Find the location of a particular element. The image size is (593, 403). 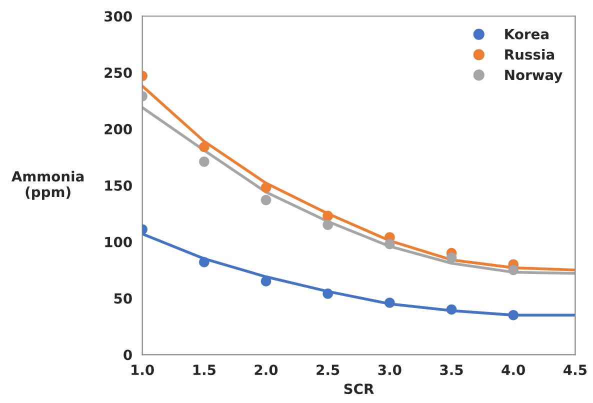

x-tick-label: 1.0 is located at coordinates (143, 370).